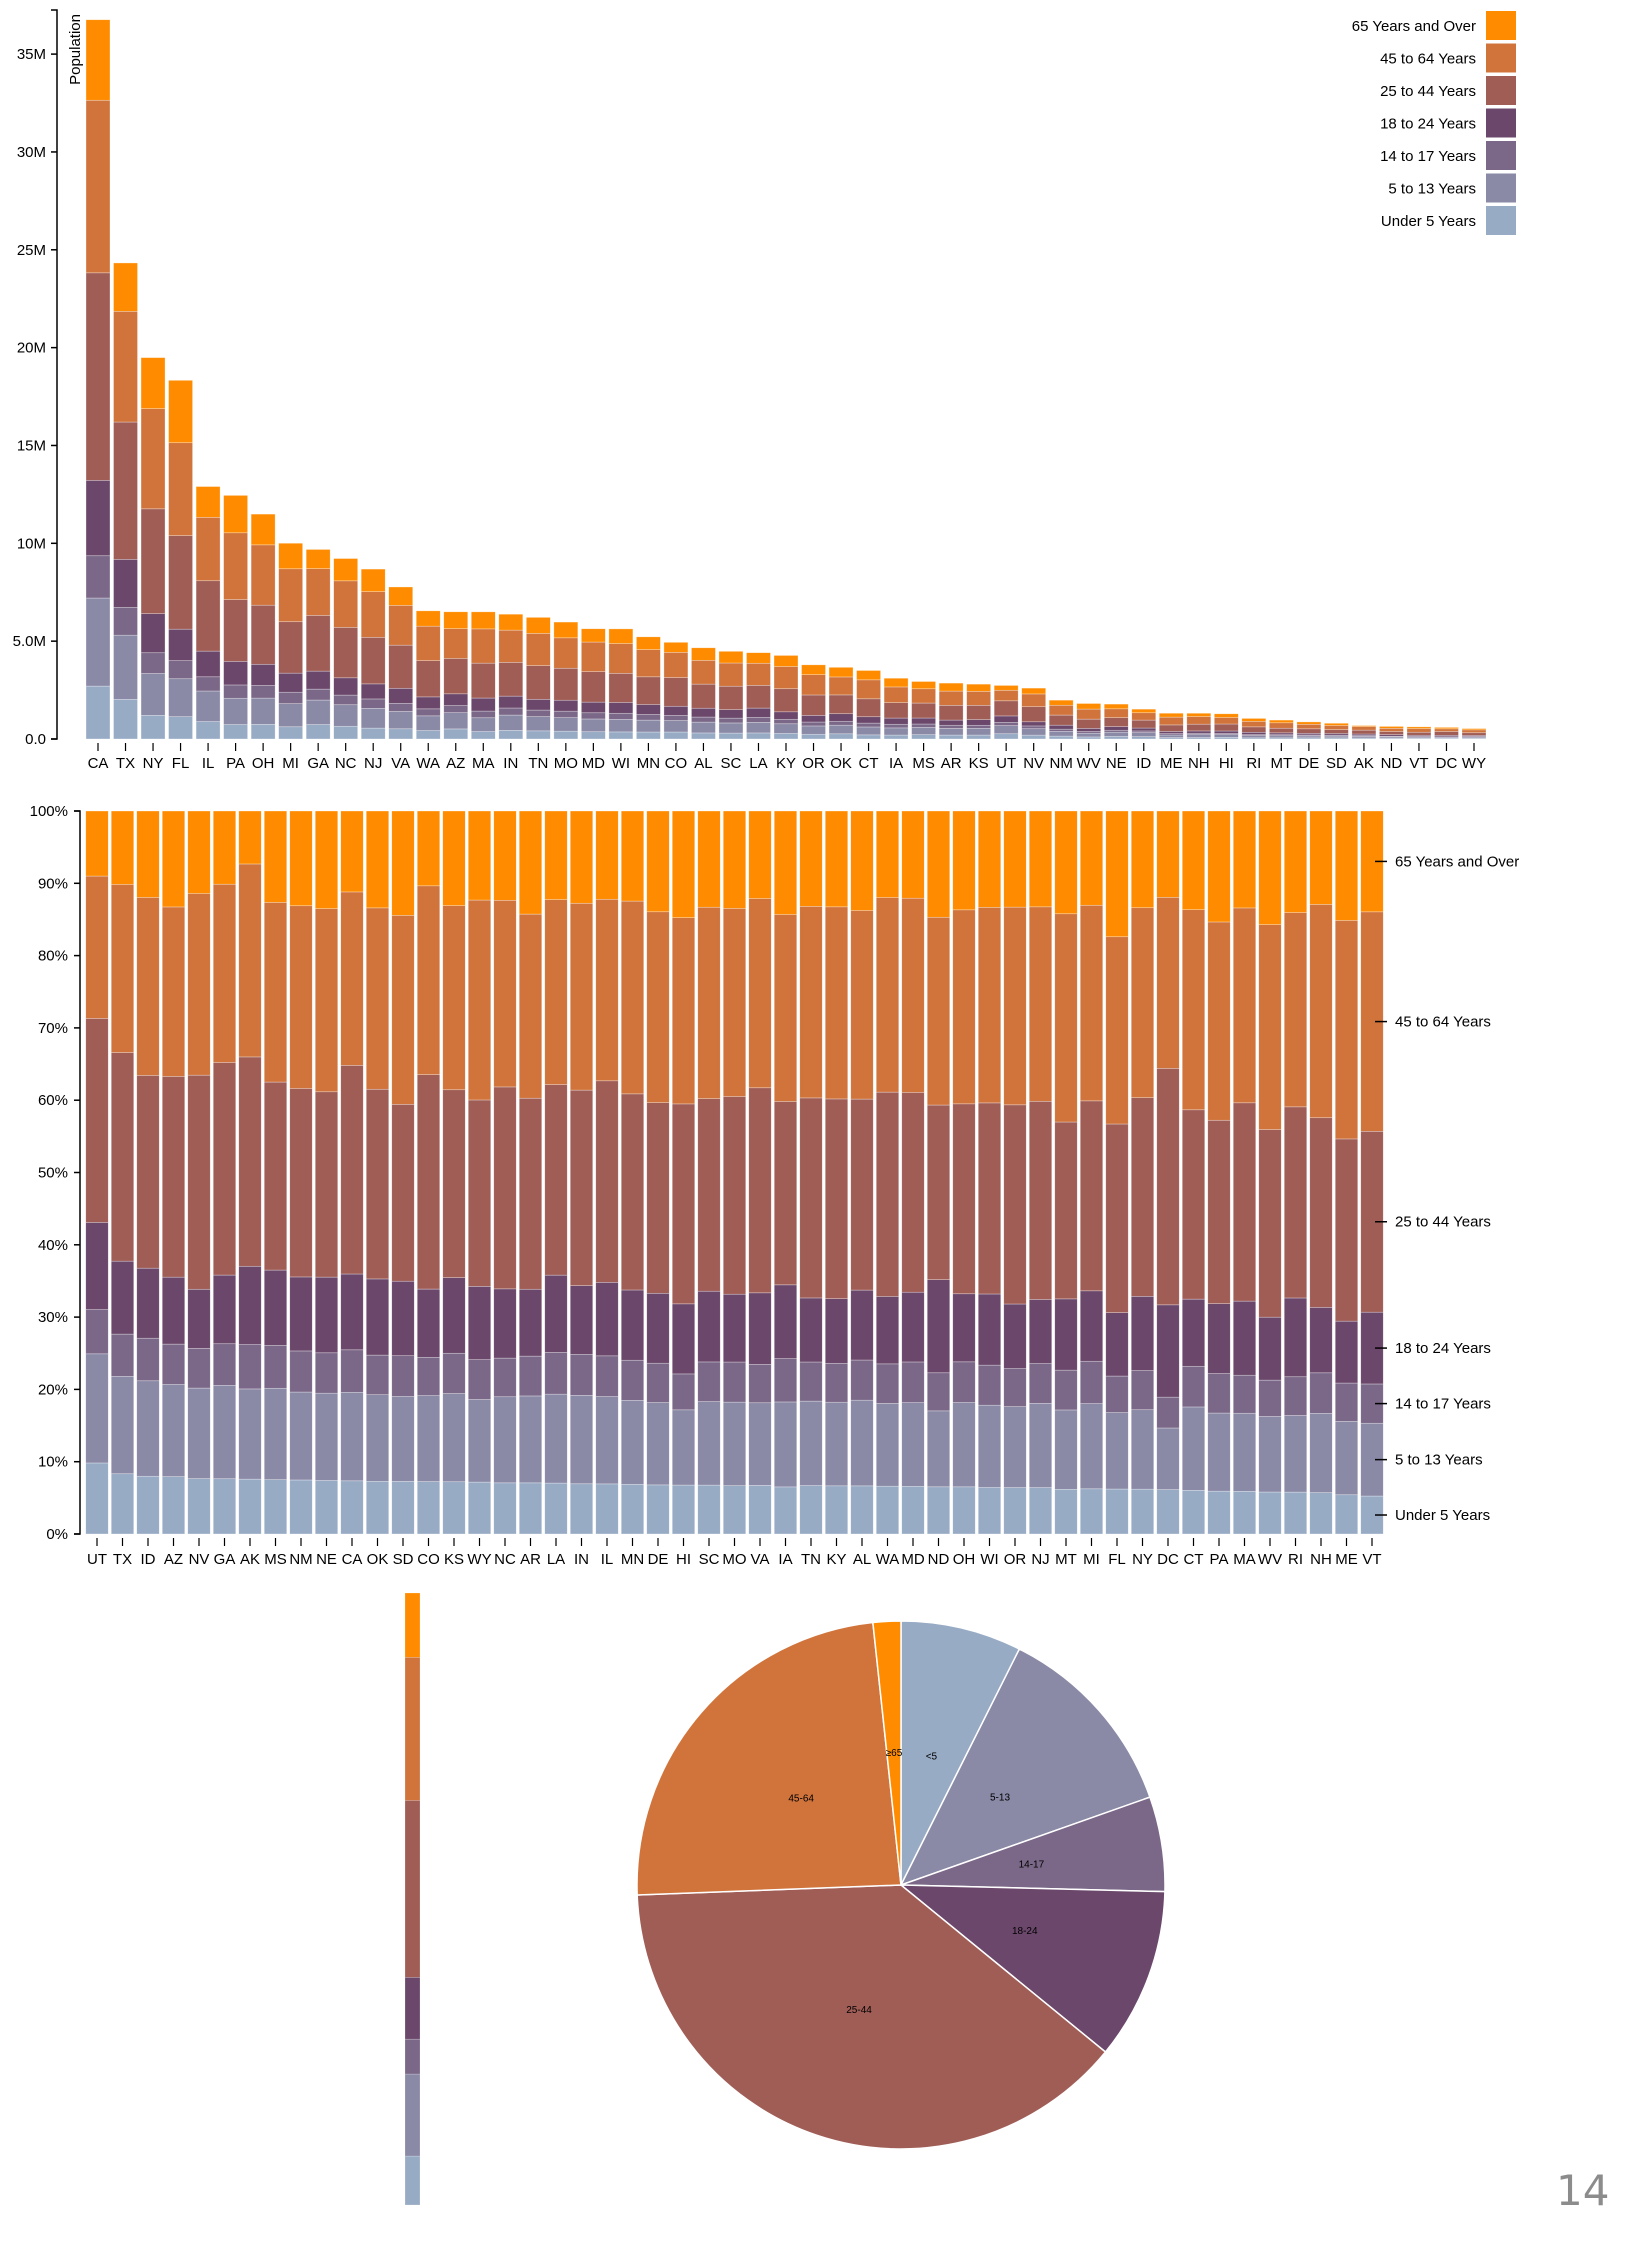 Image resolution: width=1645 pixels, height=2259 pixels. What do you see at coordinates (979, 763) in the screenshot?
I see `x-tick-label: KS` at bounding box center [979, 763].